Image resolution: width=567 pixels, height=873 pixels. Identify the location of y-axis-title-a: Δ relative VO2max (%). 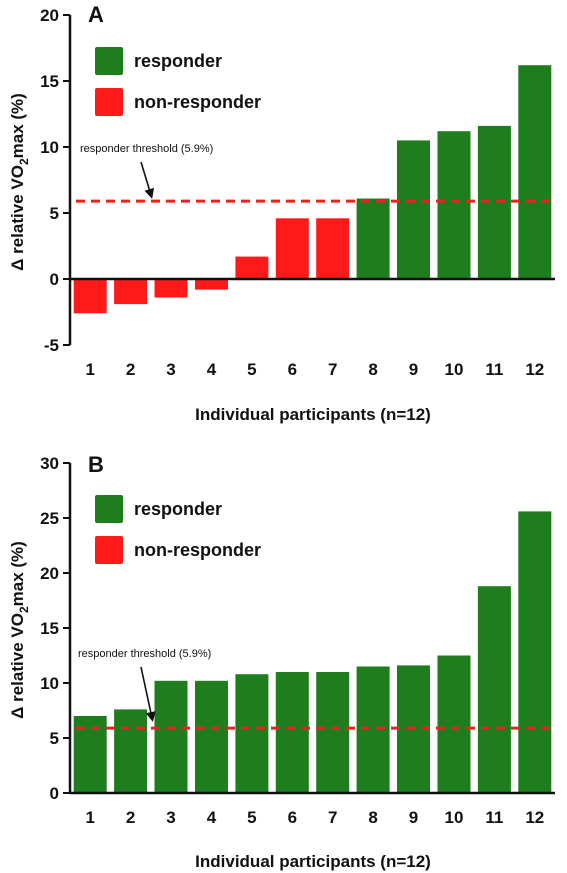
(19, 182).